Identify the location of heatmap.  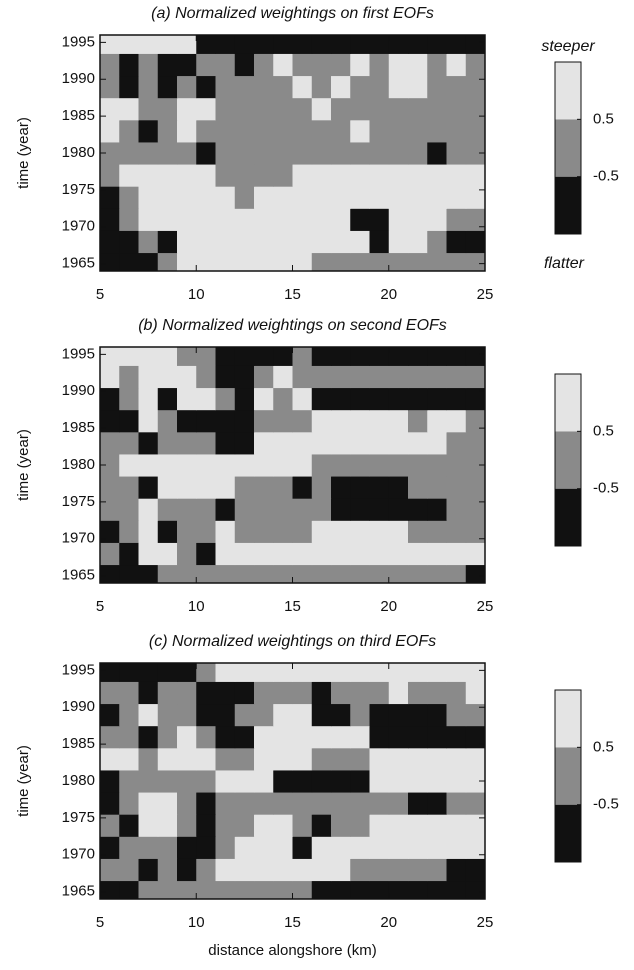
(292, 465).